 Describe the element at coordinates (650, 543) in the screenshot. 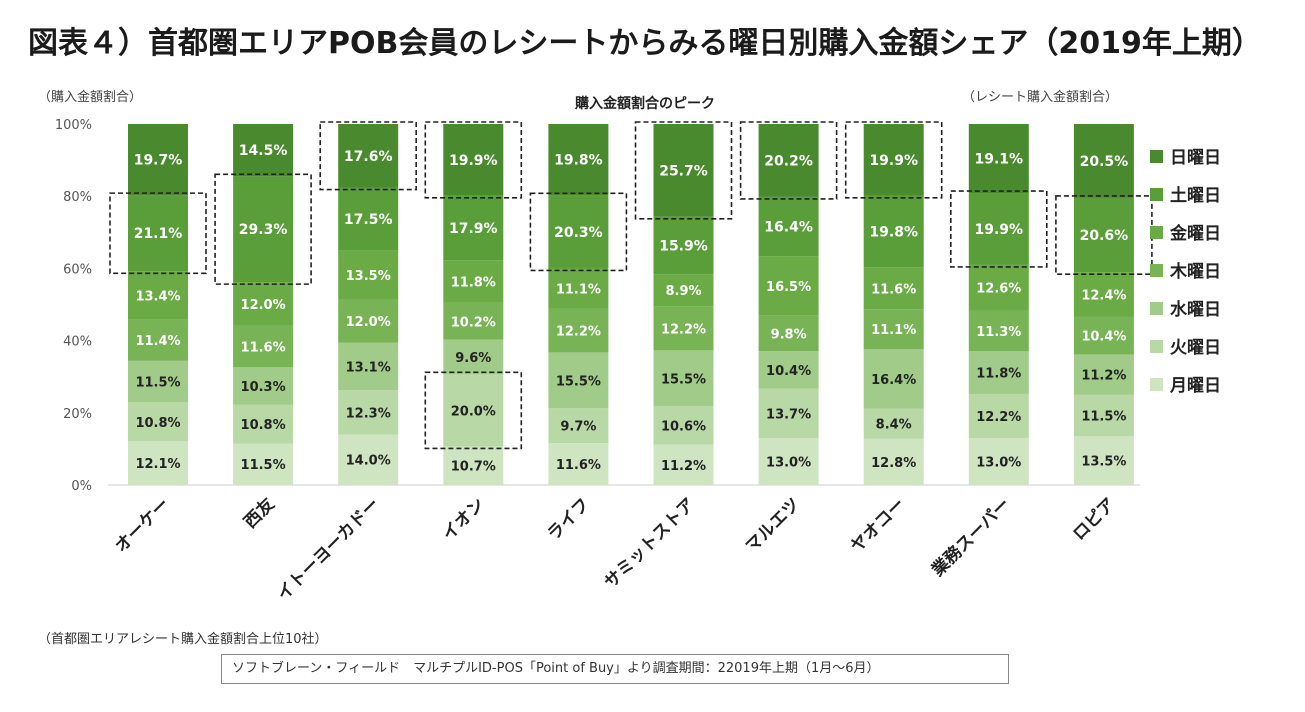

I see `x-tick-label: サミットストア` at that location.